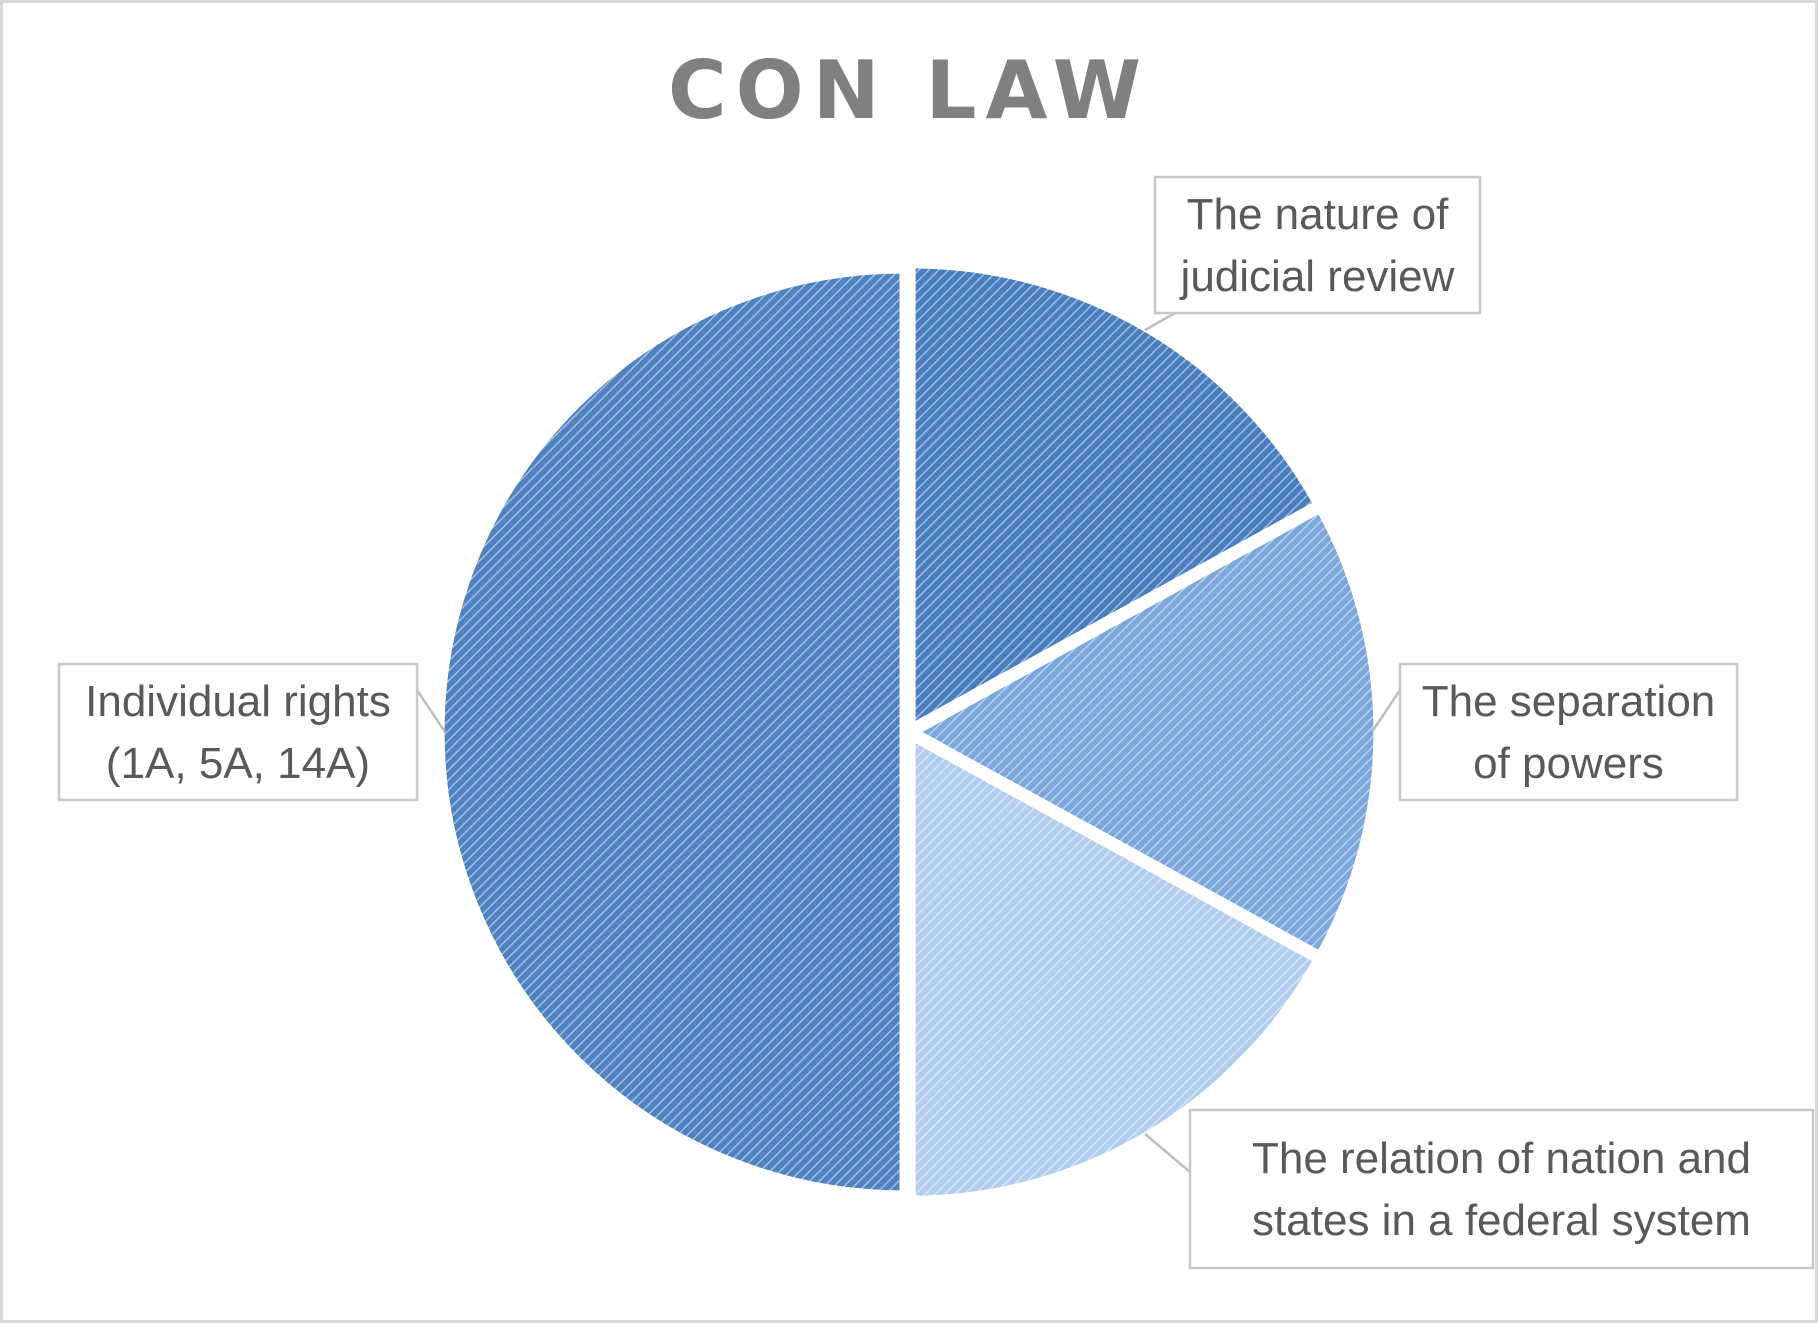 The height and width of the screenshot is (1323, 1818). I want to click on data-label-line: Individual rights, so click(238, 701).